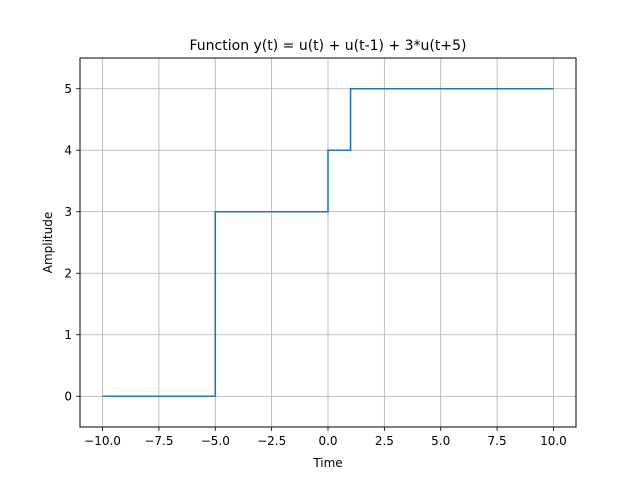 The height and width of the screenshot is (484, 640). I want to click on x-tick-label: −10.0, so click(102, 441).